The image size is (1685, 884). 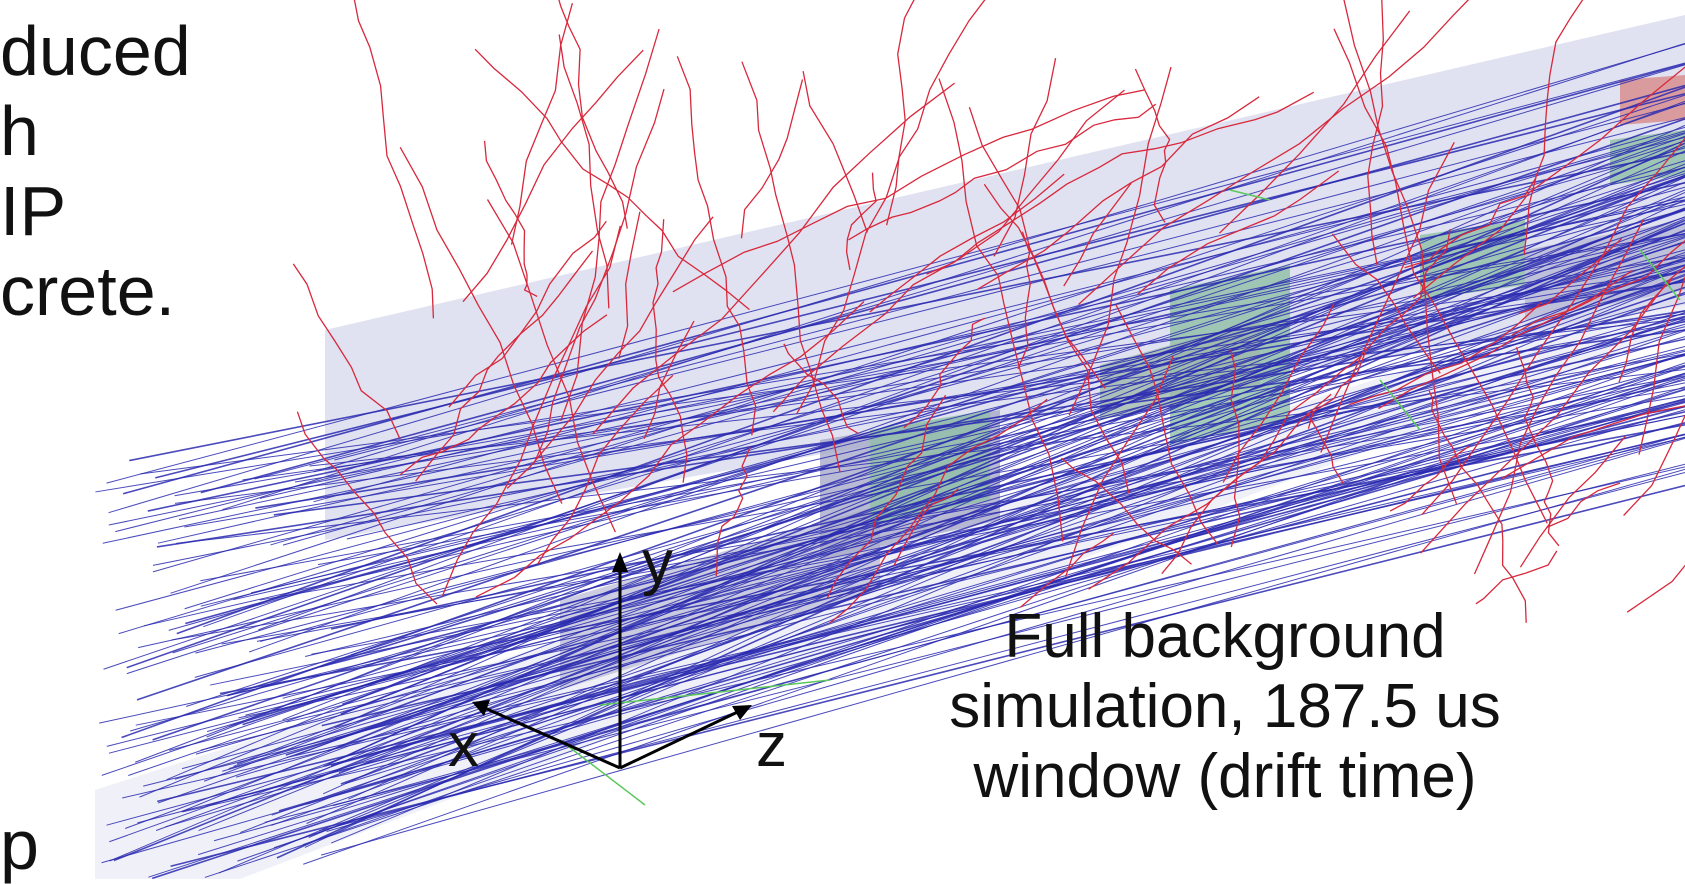 I want to click on left-text-line-1: duced, so click(x=95, y=51).